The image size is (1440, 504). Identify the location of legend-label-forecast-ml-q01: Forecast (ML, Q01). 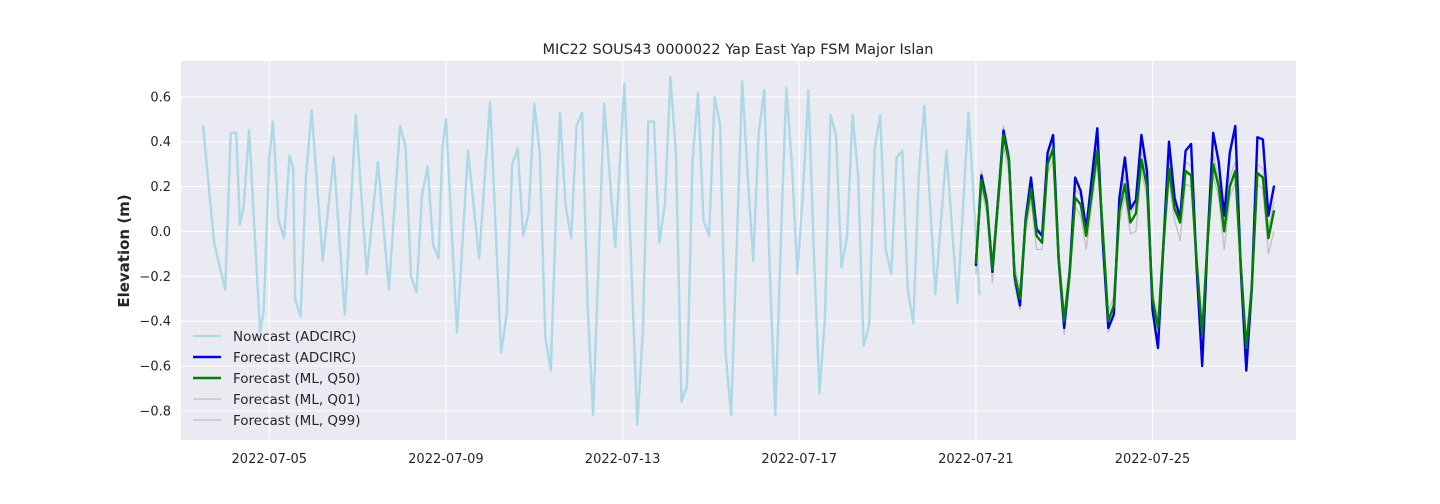
(297, 400).